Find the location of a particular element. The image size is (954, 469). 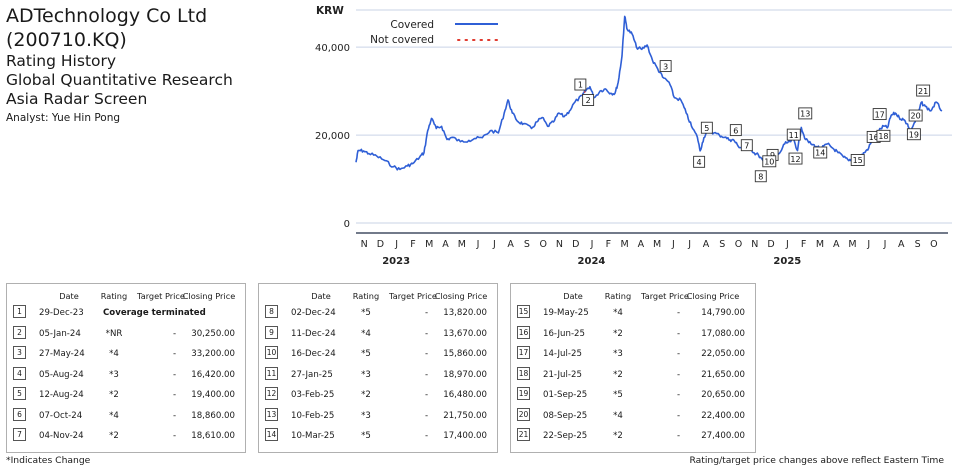

row-index-box: 16 is located at coordinates (523, 332).